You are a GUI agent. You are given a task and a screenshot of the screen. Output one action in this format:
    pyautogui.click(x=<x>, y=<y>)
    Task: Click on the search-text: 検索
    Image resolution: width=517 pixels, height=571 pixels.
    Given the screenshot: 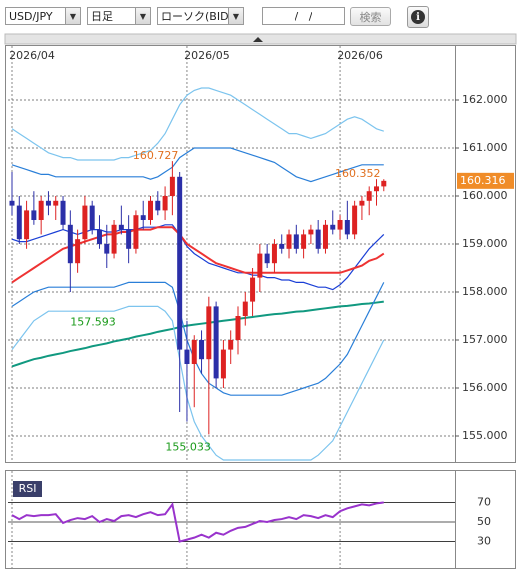 What is the action you would take?
    pyautogui.click(x=370, y=17)
    